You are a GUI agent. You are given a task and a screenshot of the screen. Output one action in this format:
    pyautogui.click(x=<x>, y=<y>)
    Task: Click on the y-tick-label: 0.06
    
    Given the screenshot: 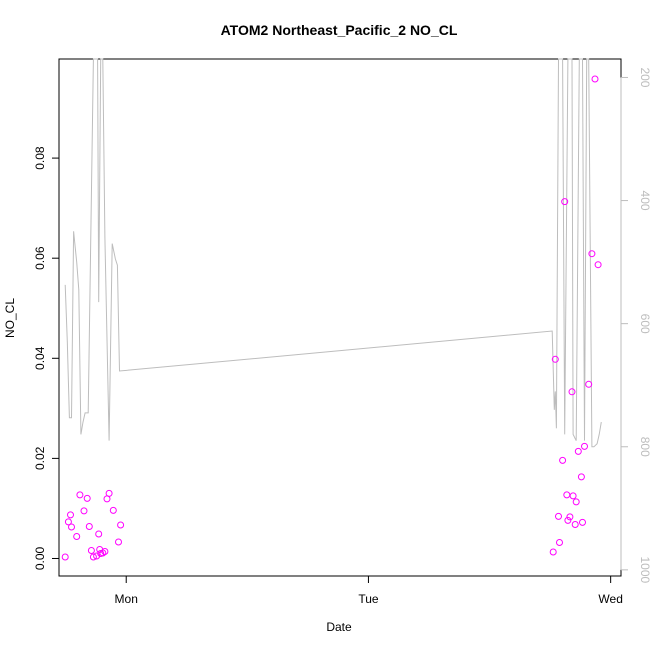 What is the action you would take?
    pyautogui.click(x=40, y=258)
    